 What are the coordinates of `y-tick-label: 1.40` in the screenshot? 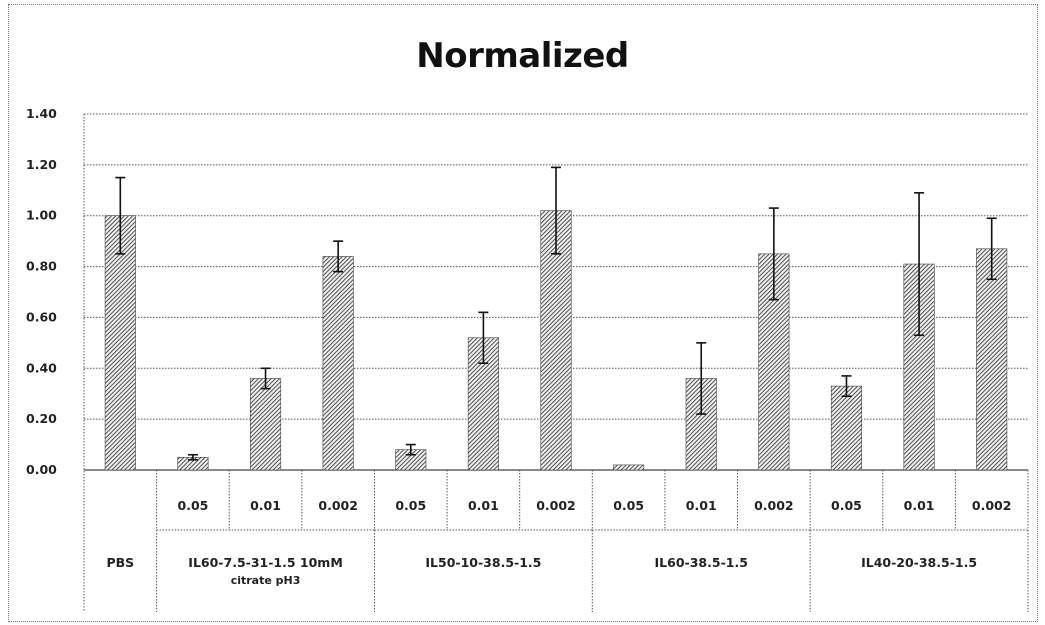 It's located at (41, 113).